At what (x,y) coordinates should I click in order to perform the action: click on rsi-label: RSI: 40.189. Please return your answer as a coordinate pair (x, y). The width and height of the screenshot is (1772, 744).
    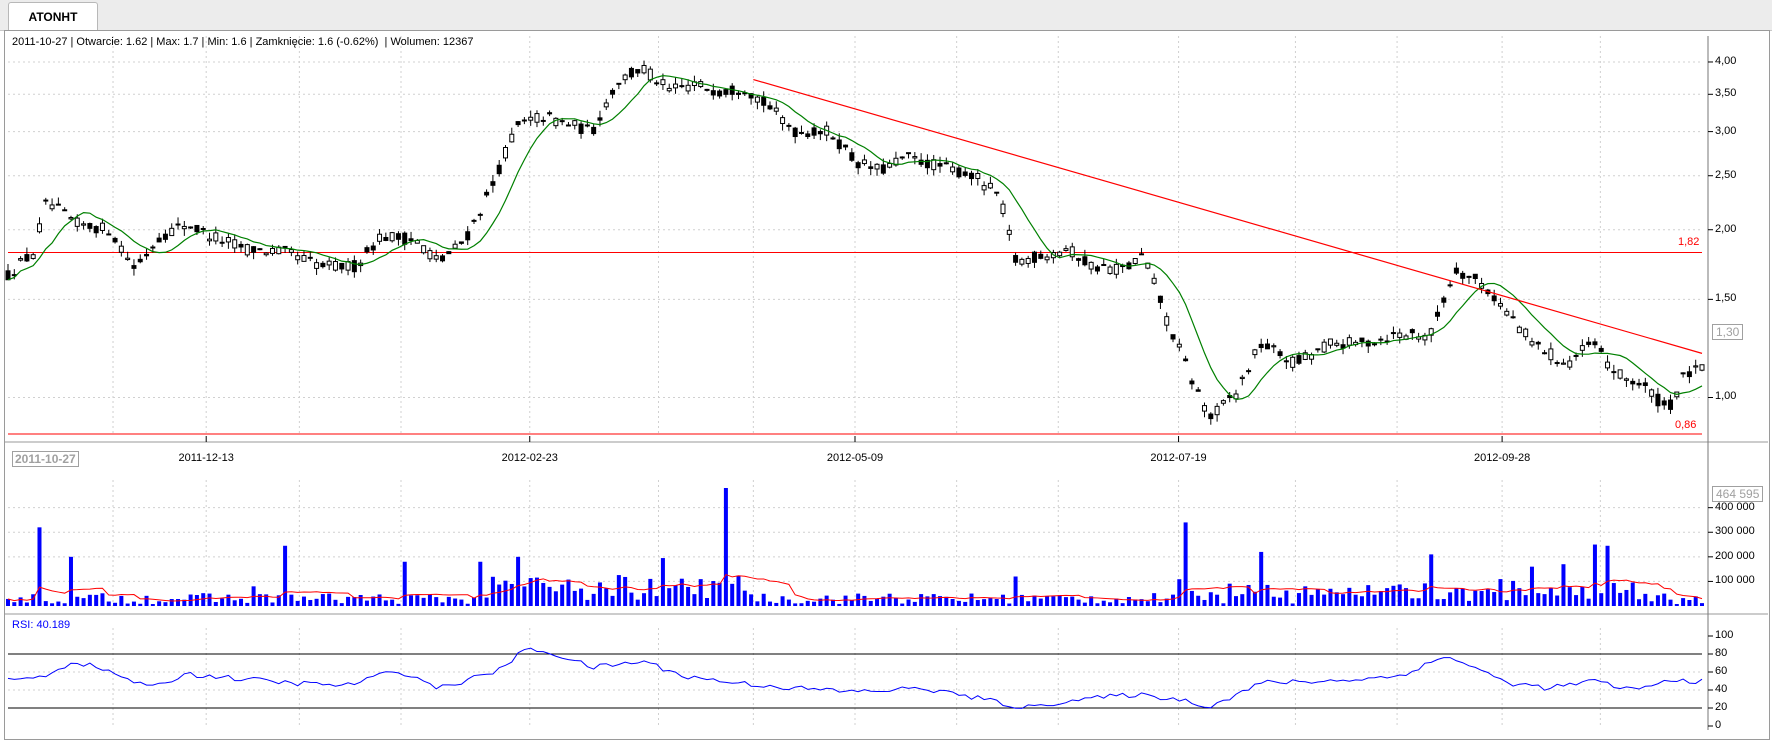
    Looking at the image, I should click on (41, 625).